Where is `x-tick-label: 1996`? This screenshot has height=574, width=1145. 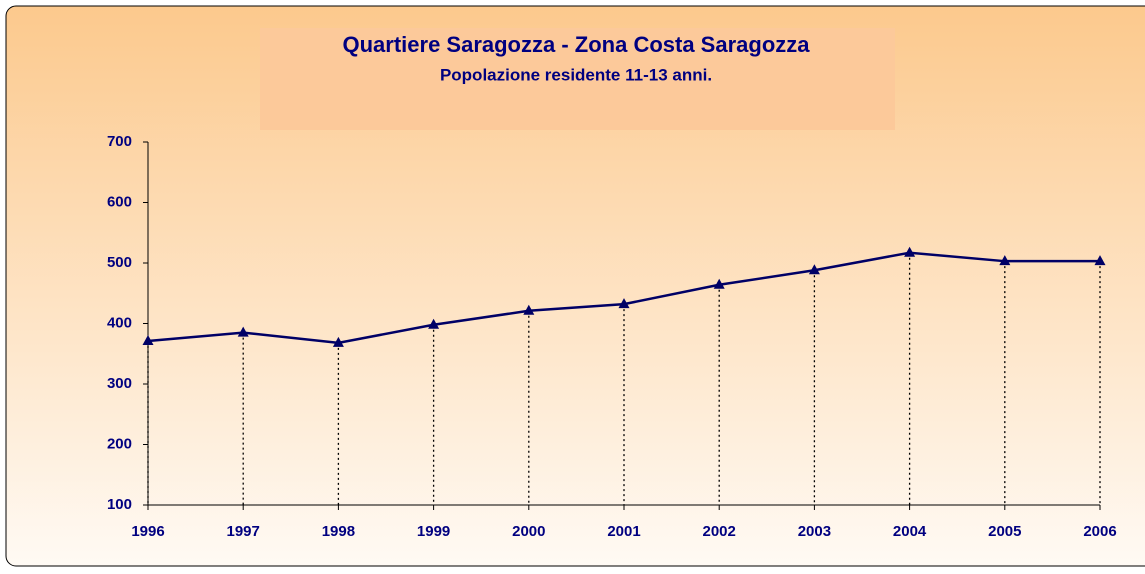 x-tick-label: 1996 is located at coordinates (147, 531).